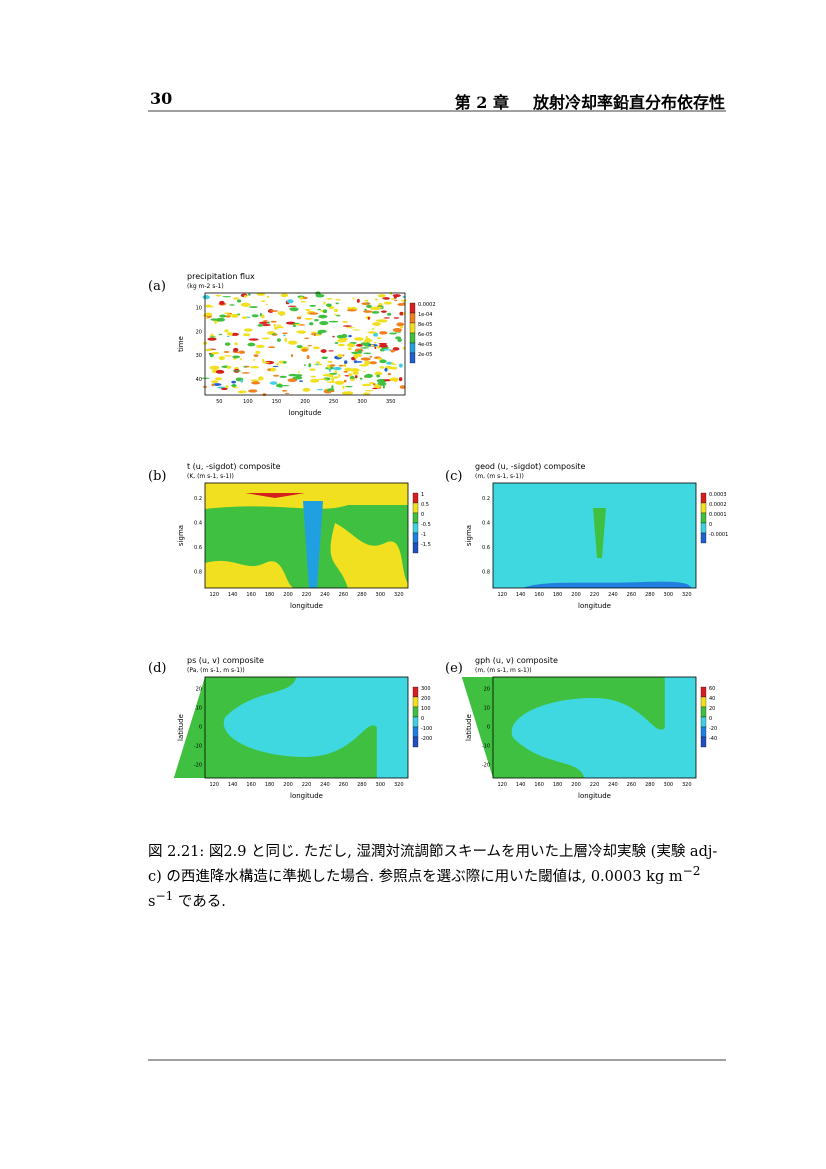  Describe the element at coordinates (426, 689) in the screenshot. I see `colorbar-label: 300` at that location.